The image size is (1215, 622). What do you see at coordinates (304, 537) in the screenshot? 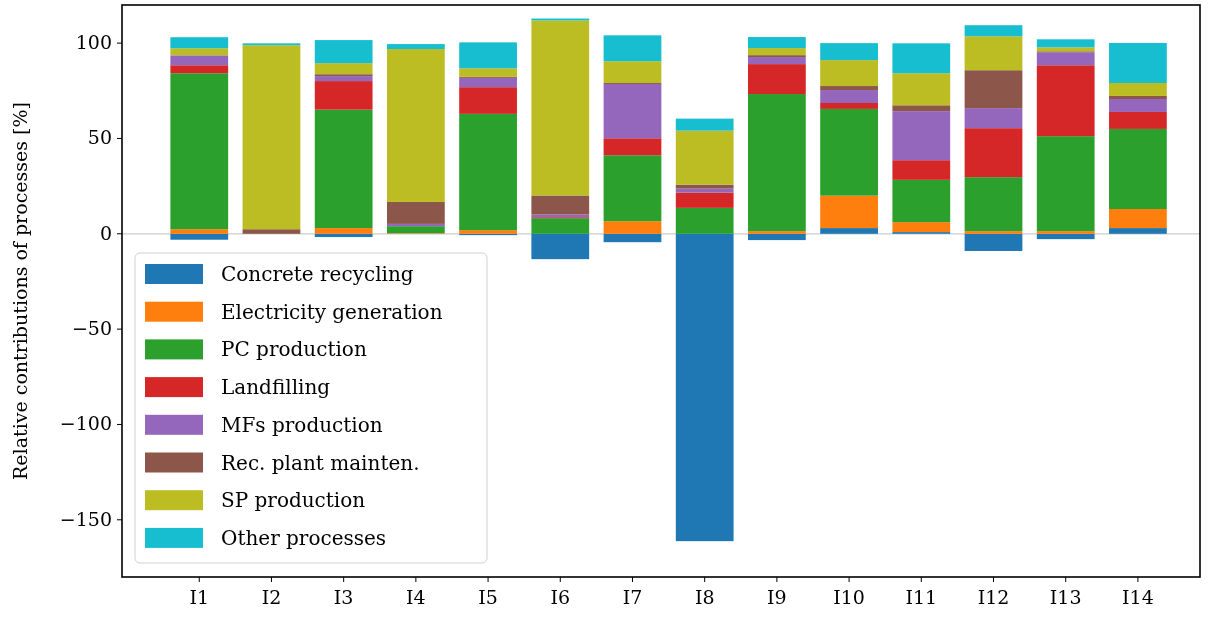
I see `legend-label: Other processes` at bounding box center [304, 537].